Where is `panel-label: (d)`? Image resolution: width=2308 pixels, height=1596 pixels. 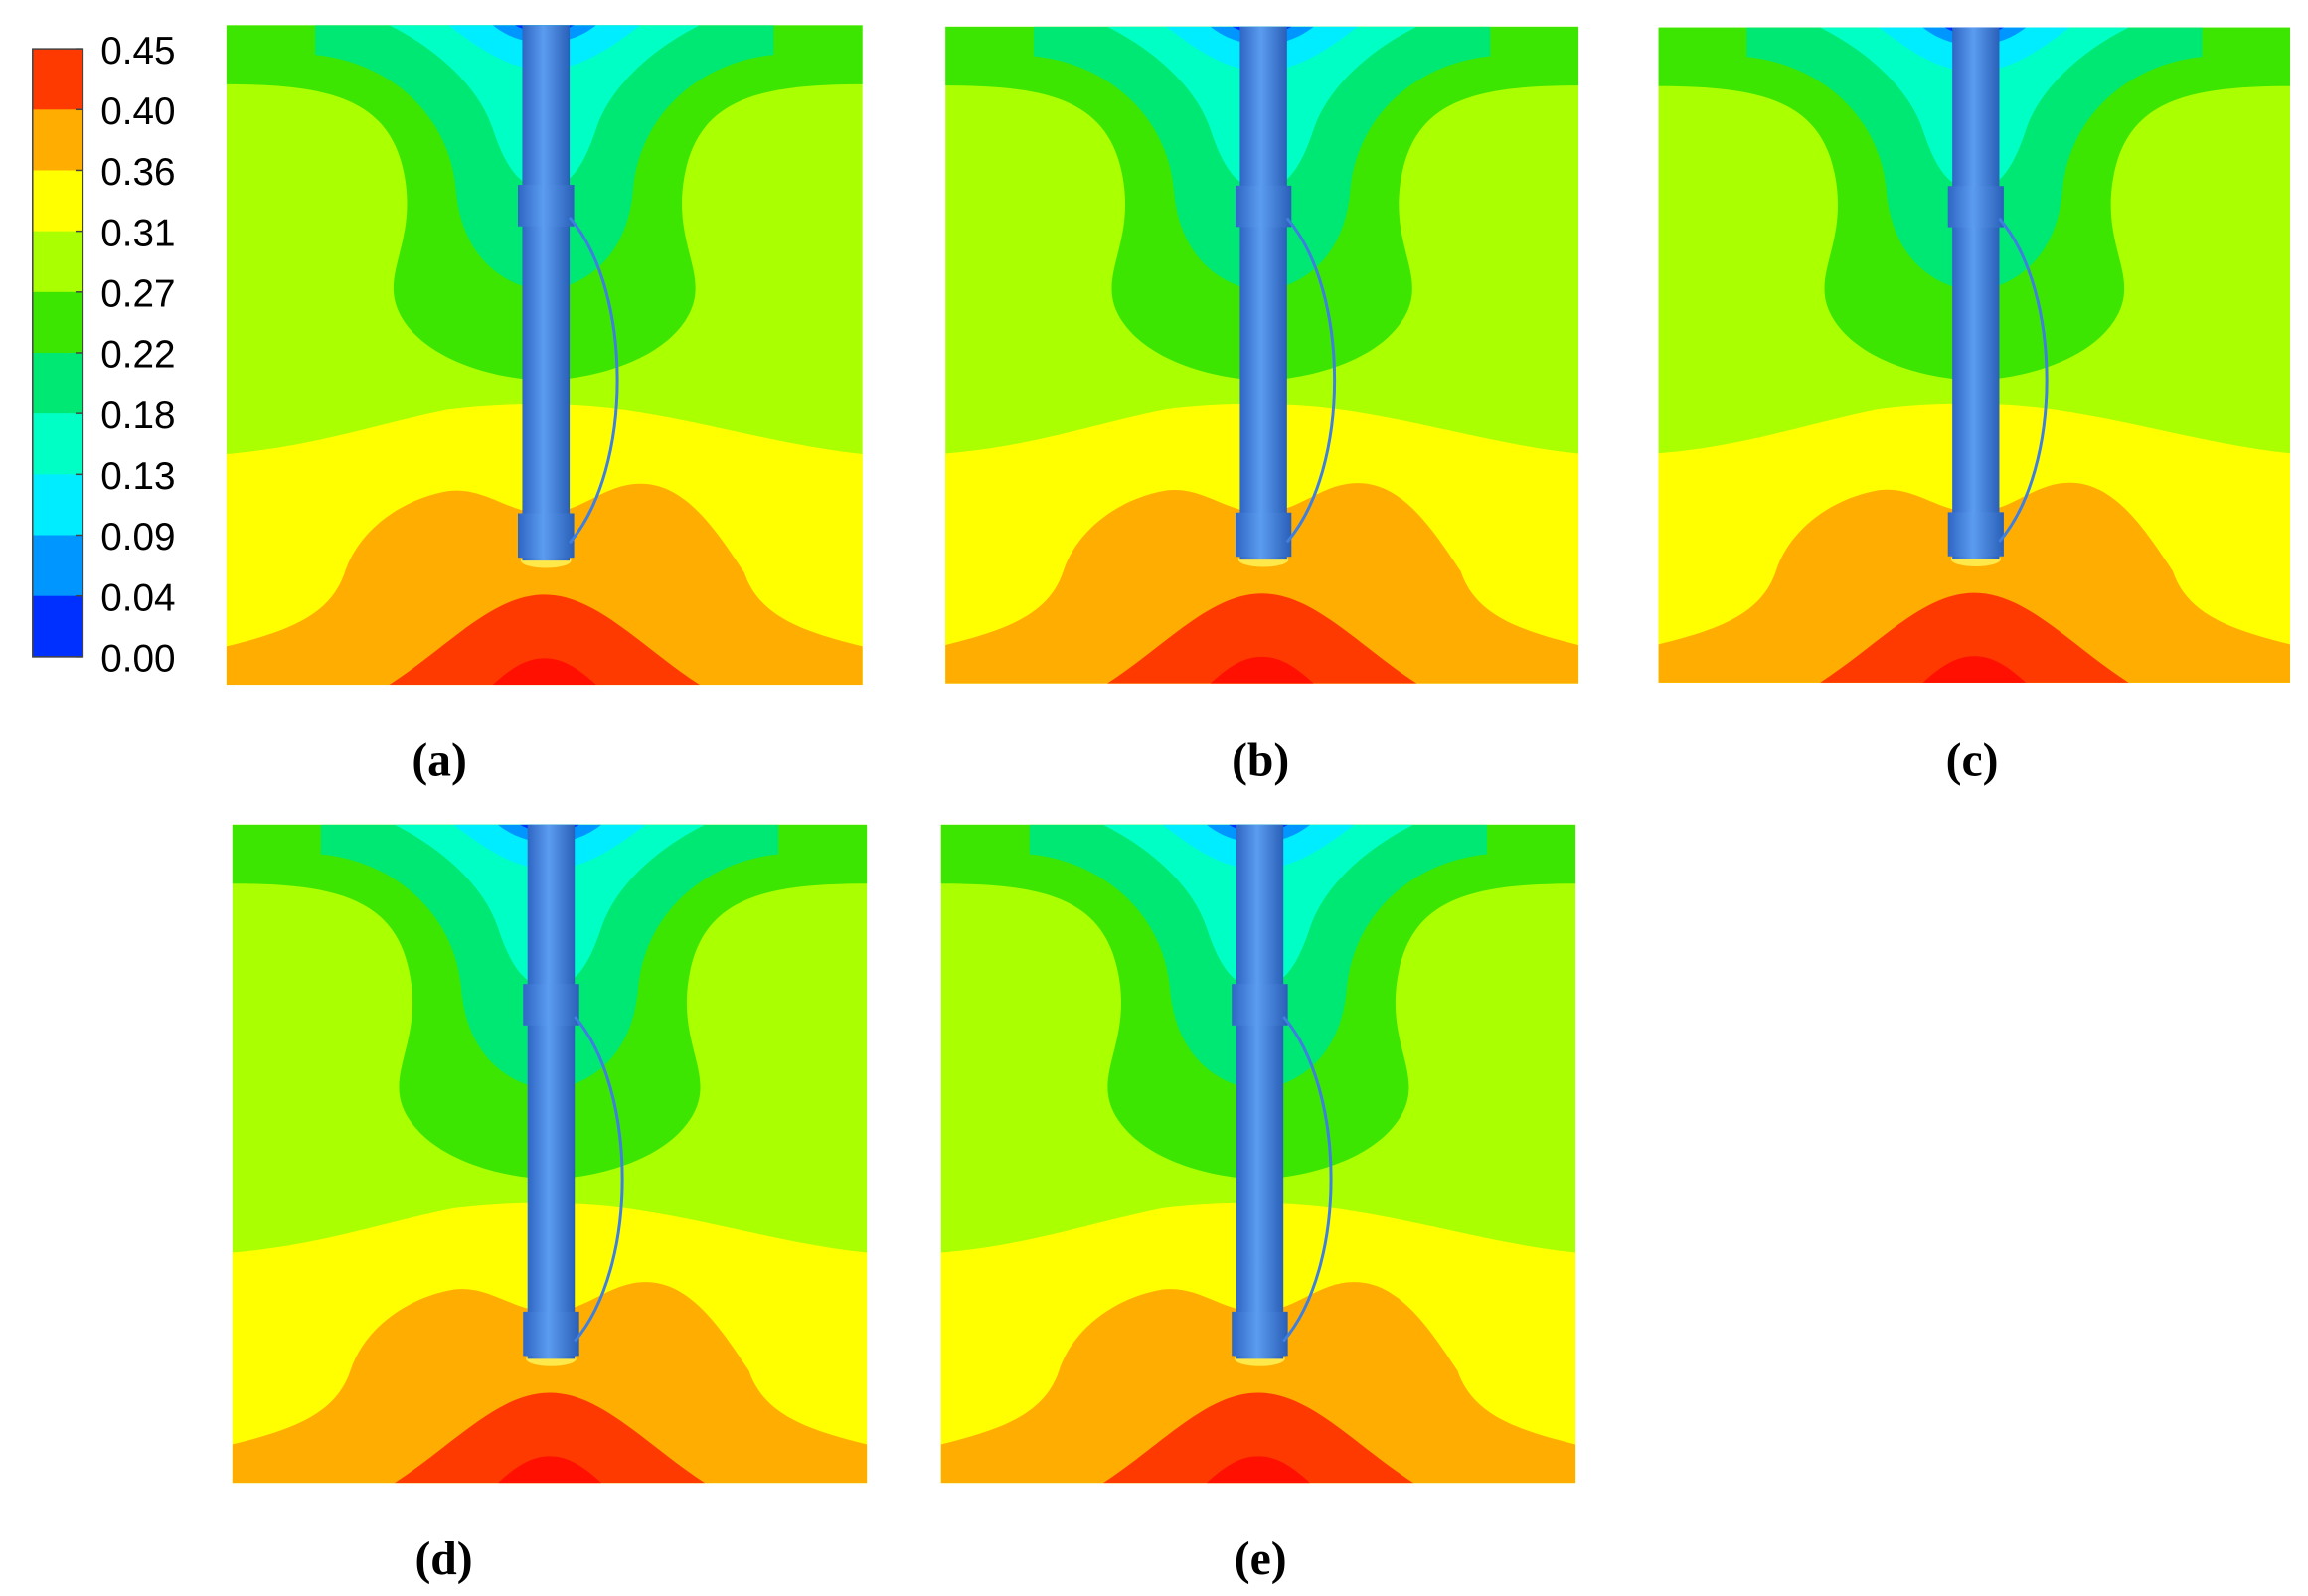 panel-label: (d) is located at coordinates (443, 1559).